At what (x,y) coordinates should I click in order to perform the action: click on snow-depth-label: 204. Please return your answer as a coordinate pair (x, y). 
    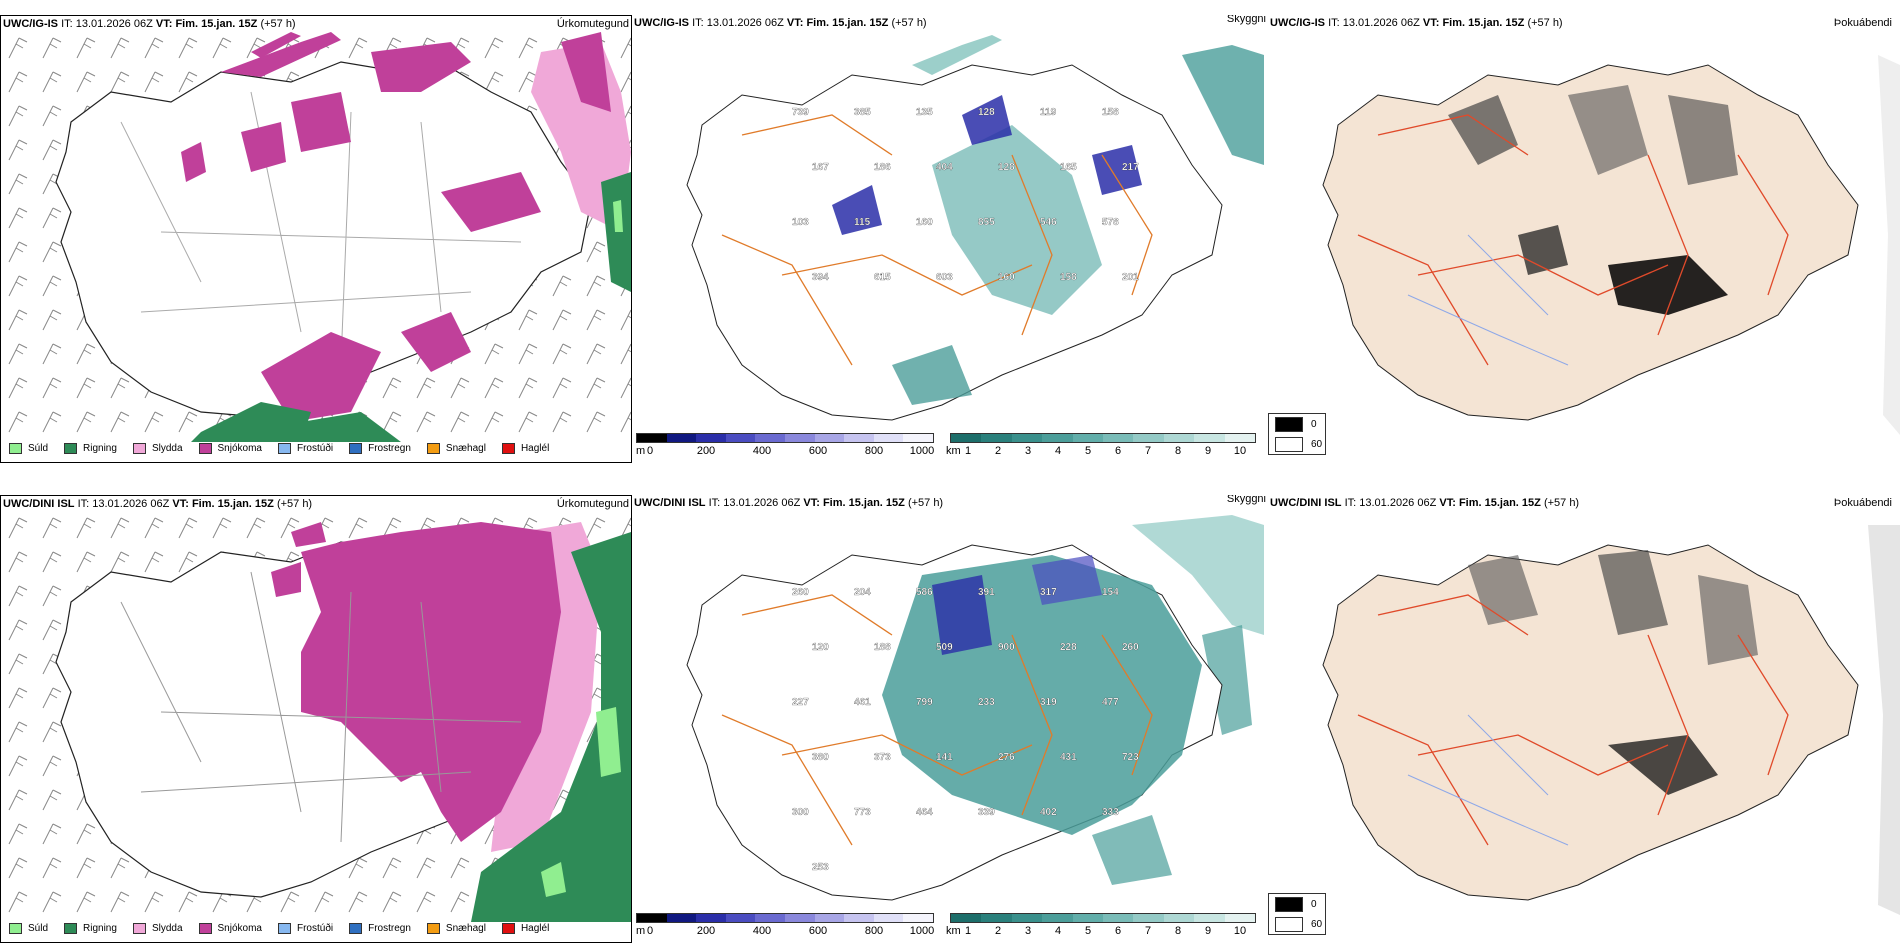
    Looking at the image, I should click on (862, 592).